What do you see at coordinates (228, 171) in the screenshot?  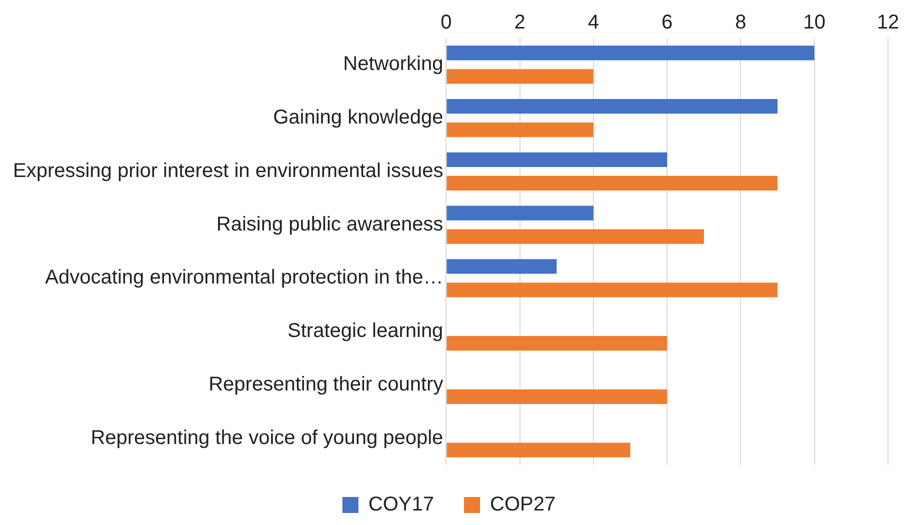 I see `y-tick-label: Expressing prior interest in environmental issues` at bounding box center [228, 171].